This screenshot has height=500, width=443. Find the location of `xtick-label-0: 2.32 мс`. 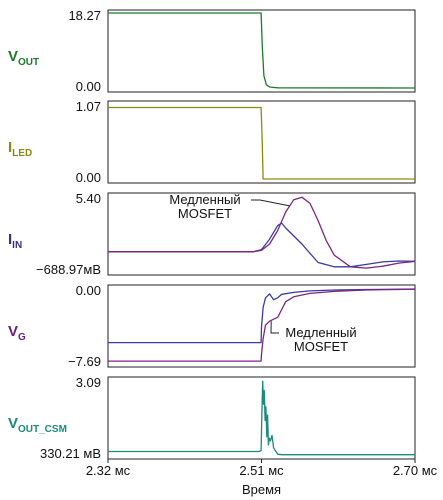

xtick-label-0: 2.32 мс is located at coordinates (108, 470).